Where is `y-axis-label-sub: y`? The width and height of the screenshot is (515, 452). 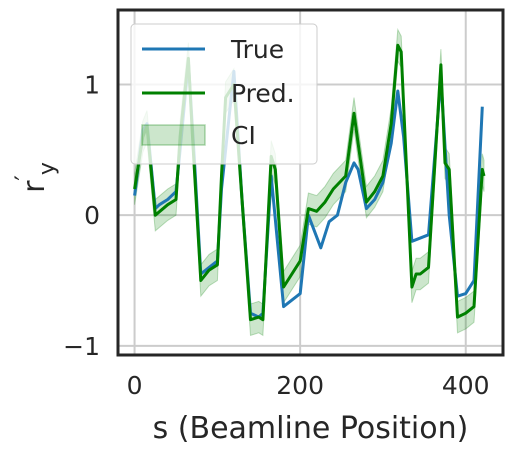 y-axis-label-sub: y is located at coordinates (47, 168).